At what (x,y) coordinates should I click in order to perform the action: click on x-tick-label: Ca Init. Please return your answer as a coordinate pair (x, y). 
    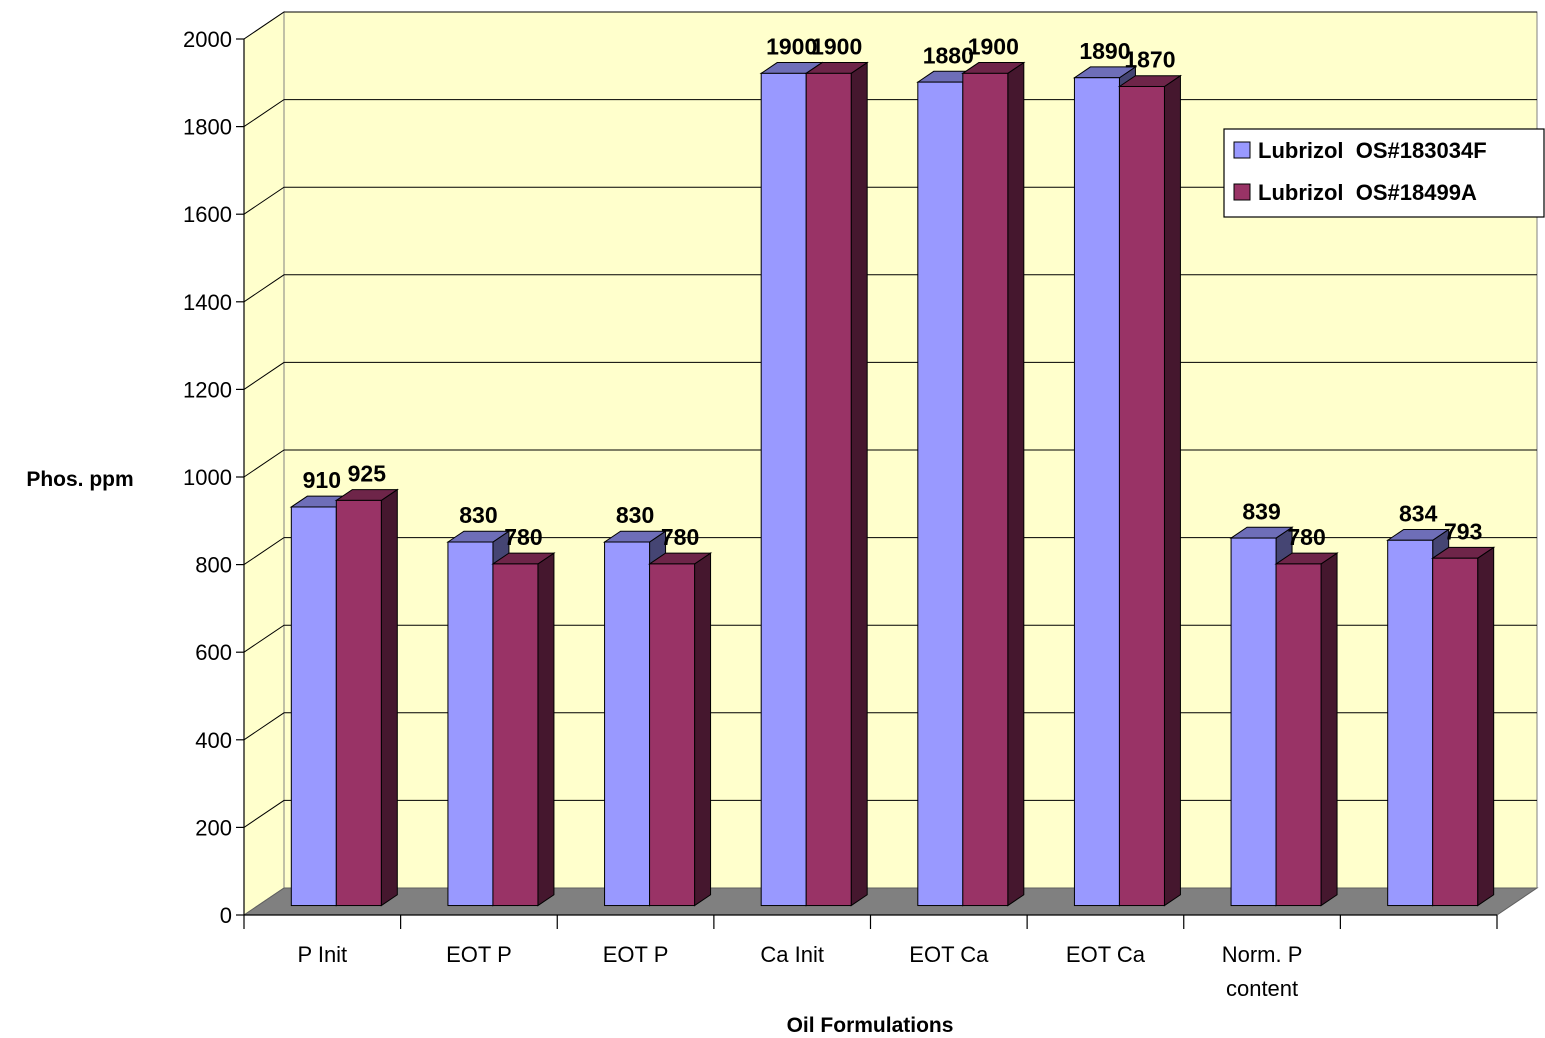
    Looking at the image, I should click on (792, 954).